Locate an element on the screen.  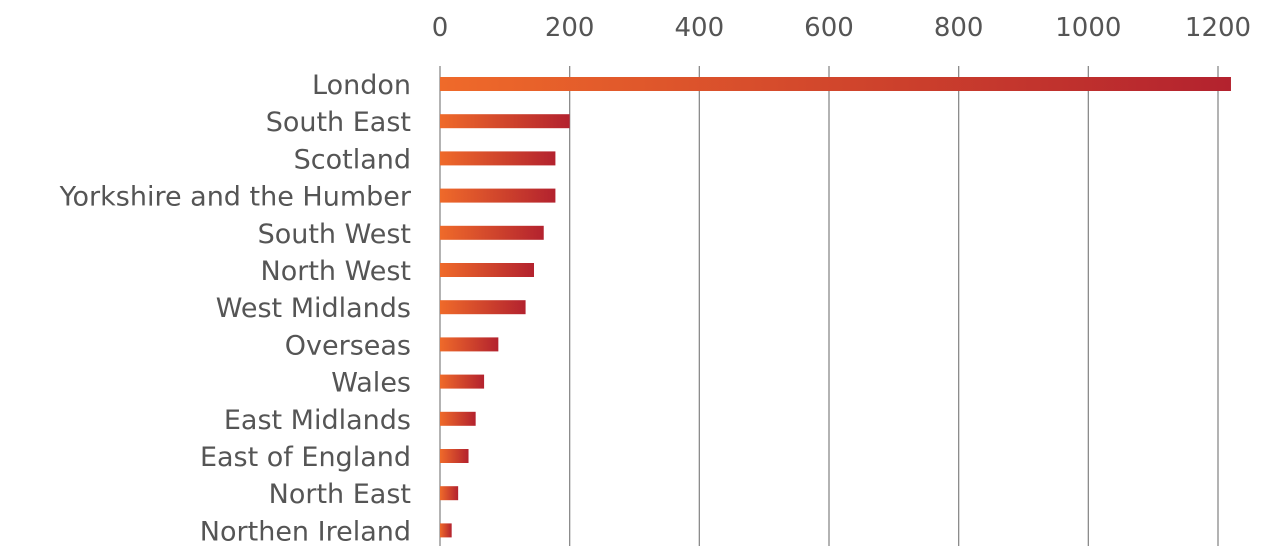
bar-east-midlands is located at coordinates (458, 418).